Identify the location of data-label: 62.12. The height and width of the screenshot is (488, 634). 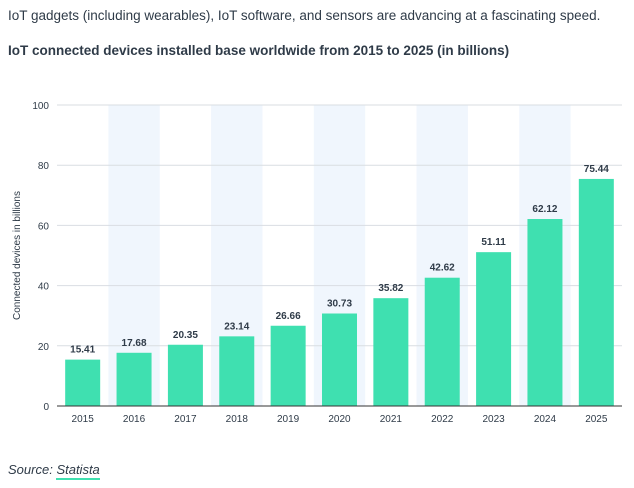
(544, 209).